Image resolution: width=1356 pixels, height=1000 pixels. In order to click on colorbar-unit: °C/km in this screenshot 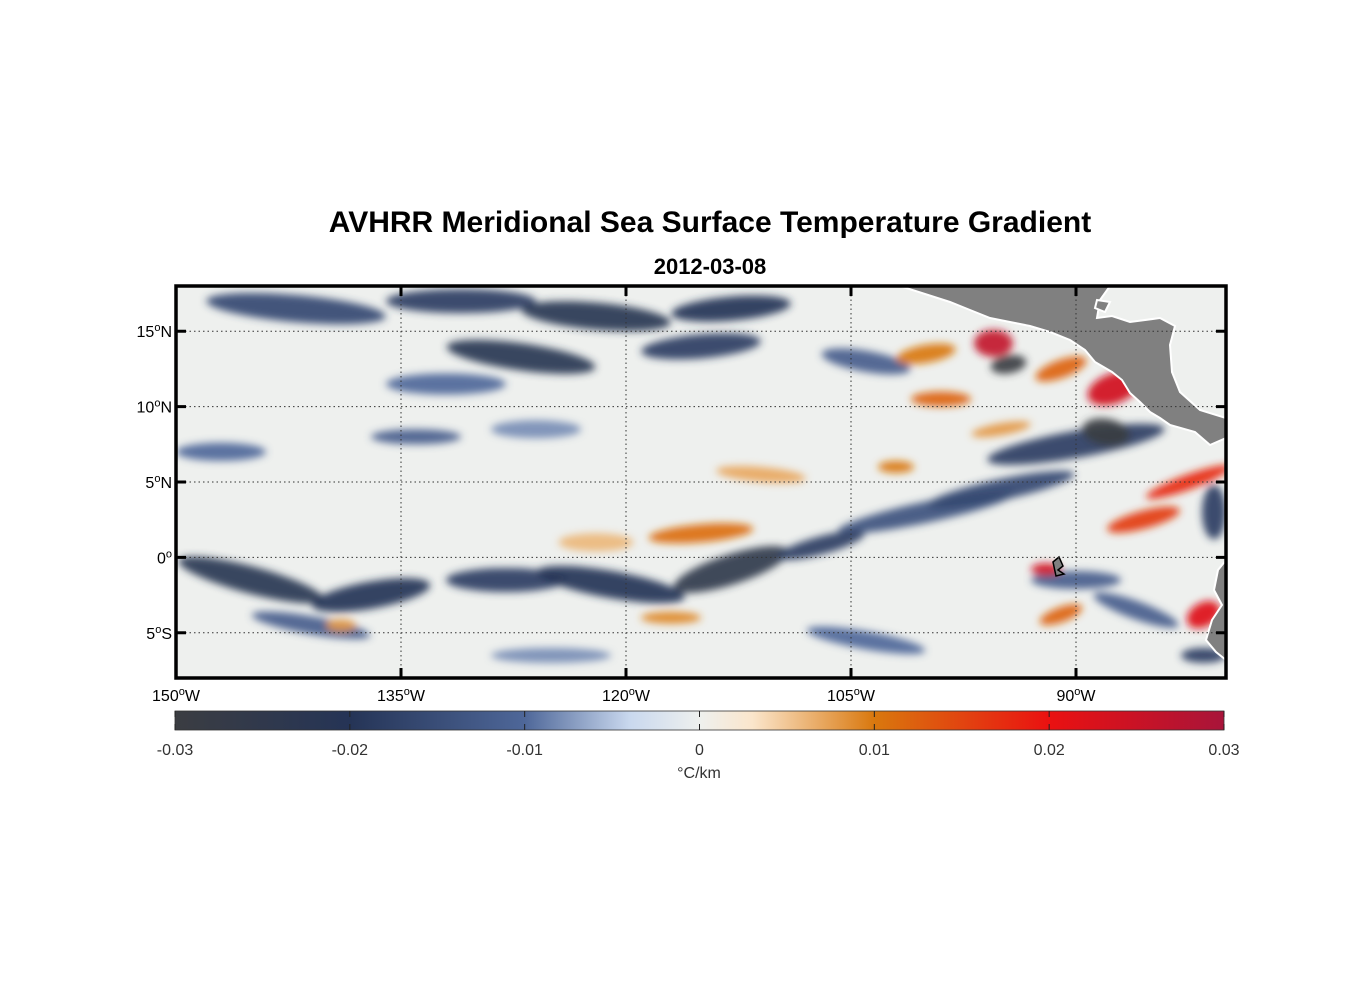, I will do `click(699, 773)`.